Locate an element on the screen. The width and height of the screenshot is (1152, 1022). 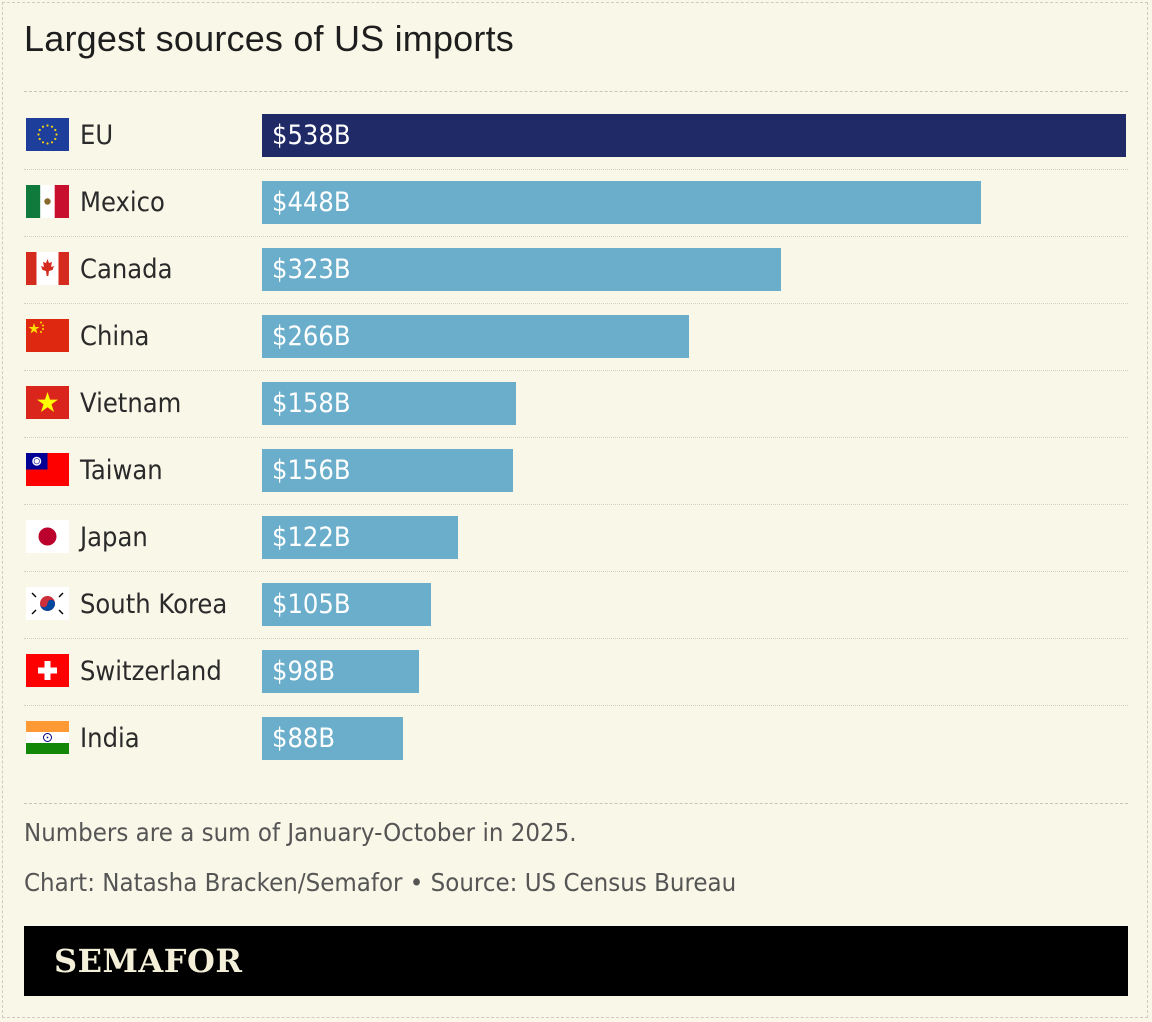
category-label: EU is located at coordinates (97, 135).